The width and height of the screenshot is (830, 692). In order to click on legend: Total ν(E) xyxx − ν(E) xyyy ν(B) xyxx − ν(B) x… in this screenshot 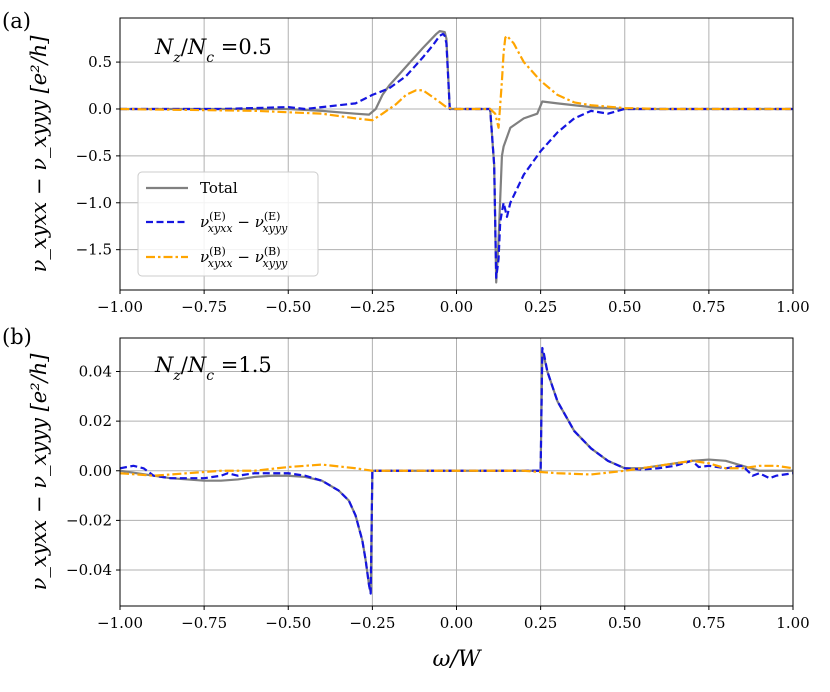, I will do `click(228, 224)`.